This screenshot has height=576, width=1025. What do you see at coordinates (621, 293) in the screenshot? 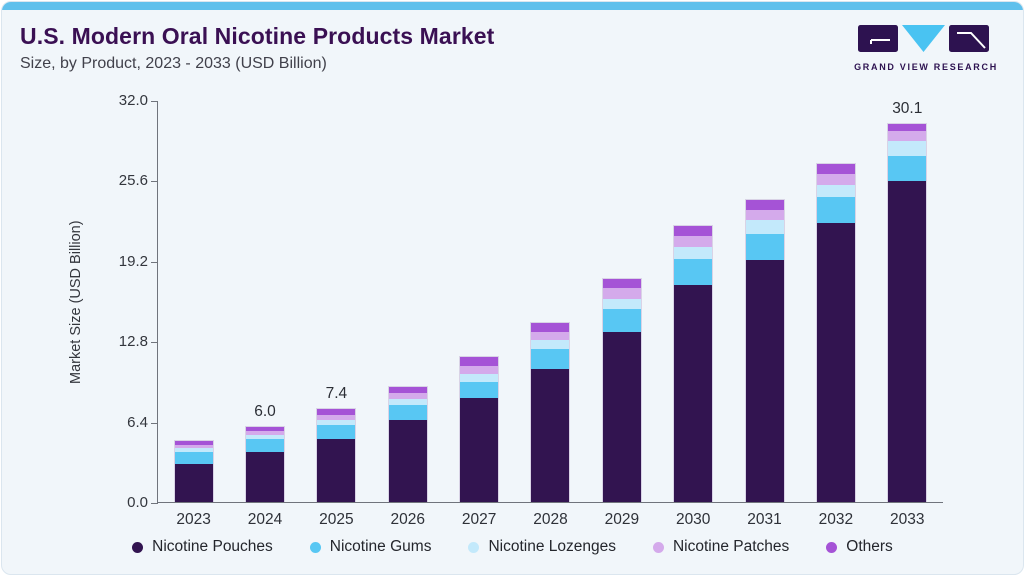
I see `bar-segment-nicotine-patches-2029` at bounding box center [621, 293].